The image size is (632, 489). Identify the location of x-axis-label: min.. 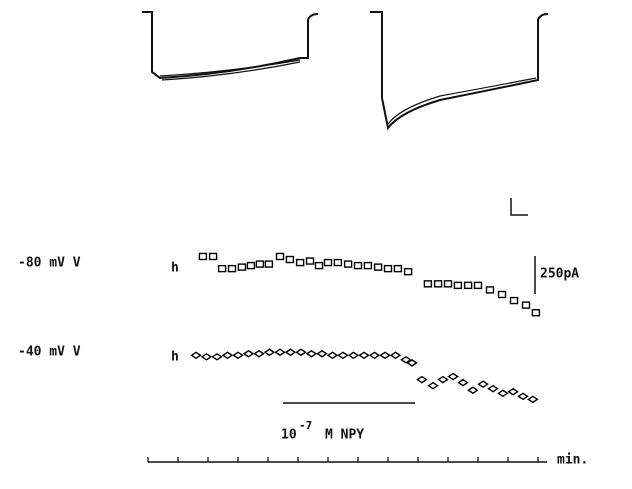
(572, 460).